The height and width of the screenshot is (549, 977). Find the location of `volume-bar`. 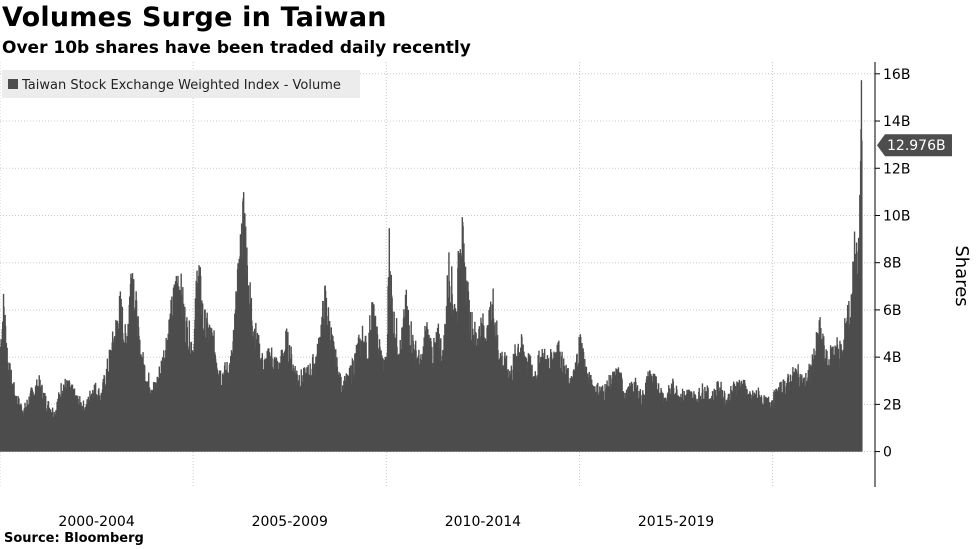

volume-bar is located at coordinates (862, 296).